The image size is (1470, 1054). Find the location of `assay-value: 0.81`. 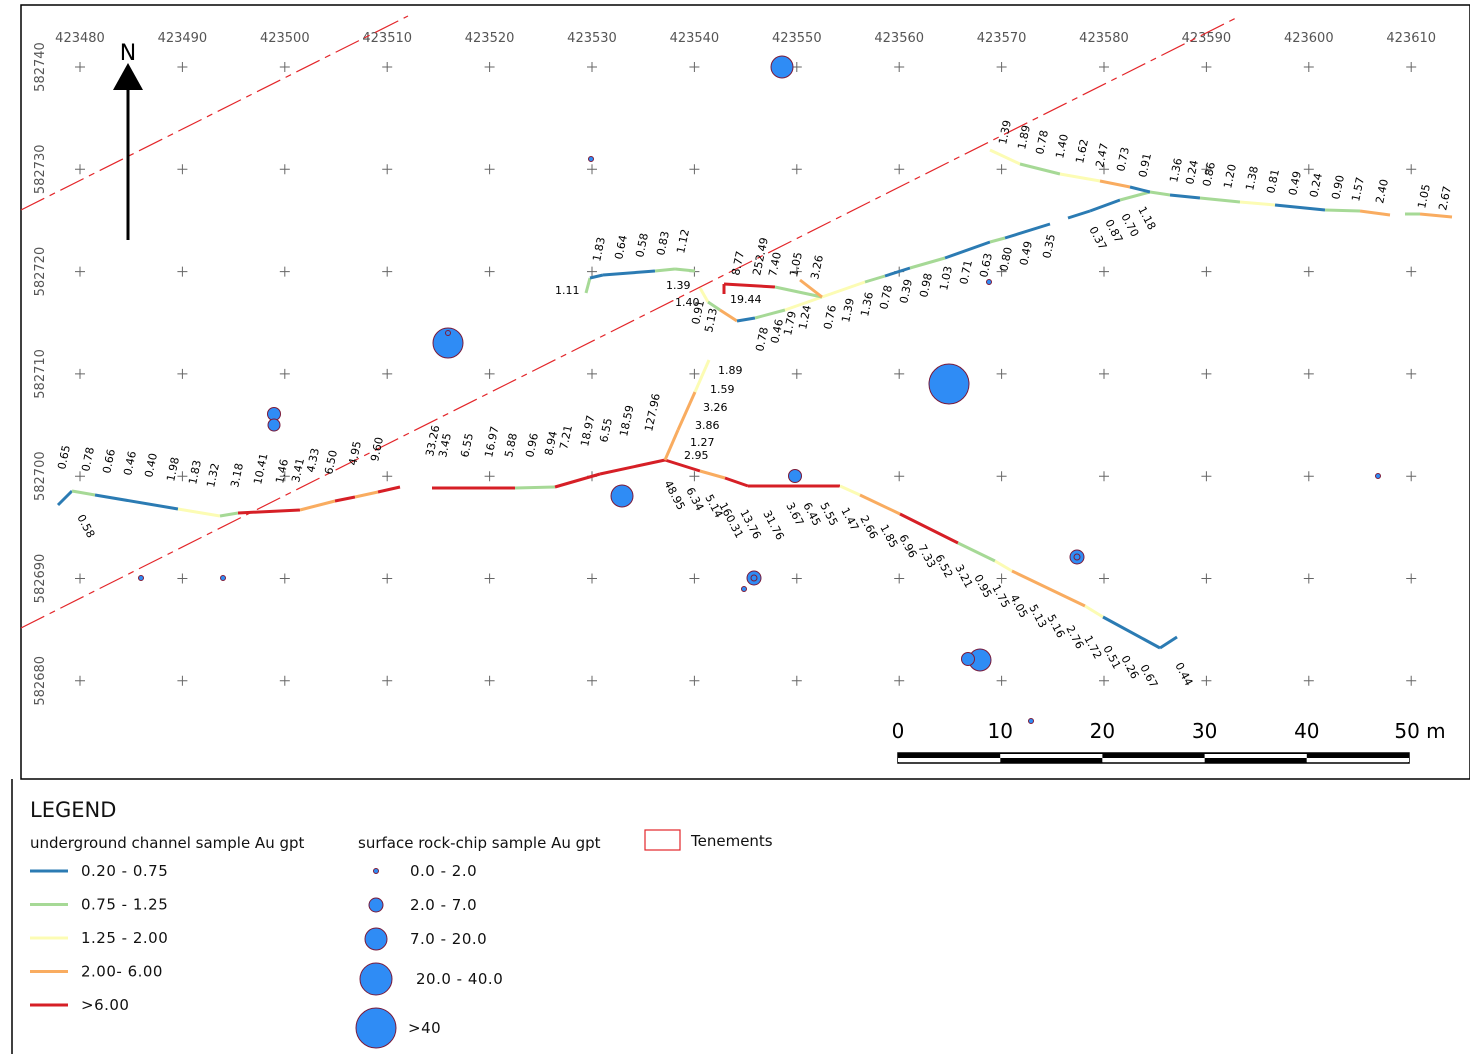

assay-value: 0.81 is located at coordinates (1273, 181).